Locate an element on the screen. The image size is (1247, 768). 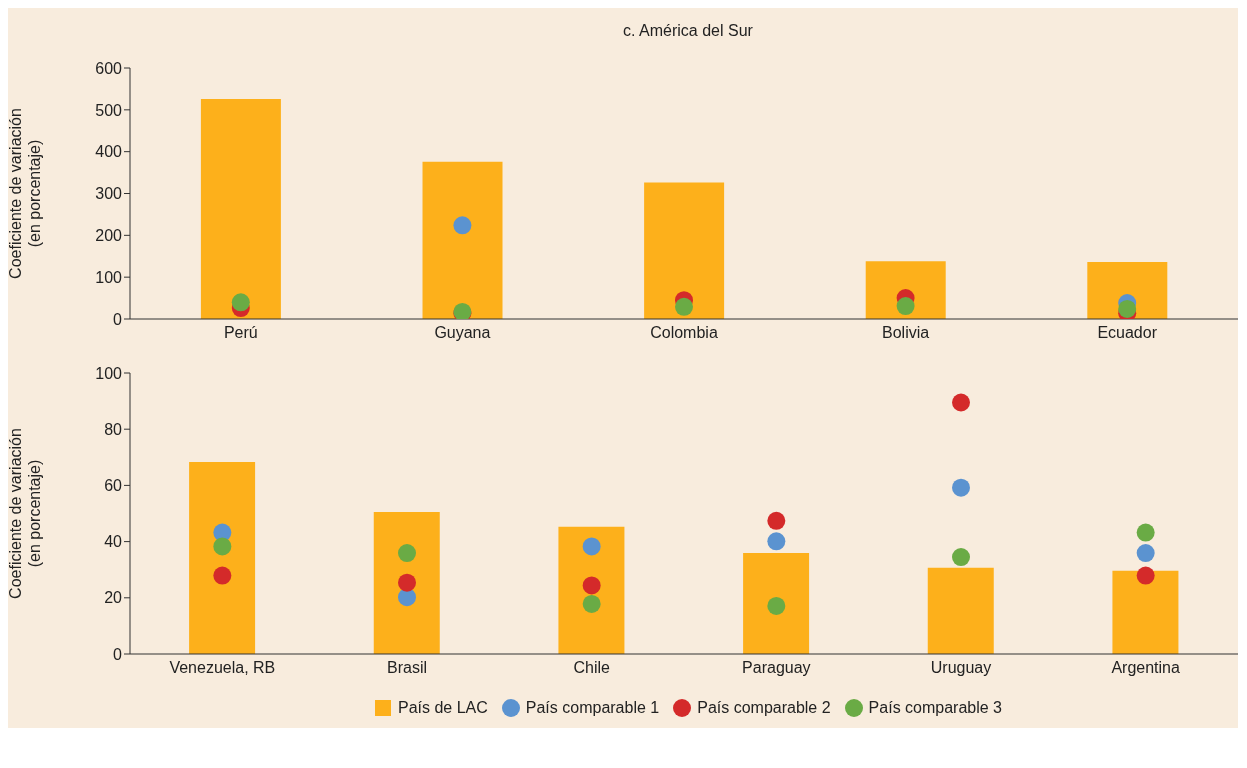
x-tick-label: Colombia is located at coordinates (684, 333).